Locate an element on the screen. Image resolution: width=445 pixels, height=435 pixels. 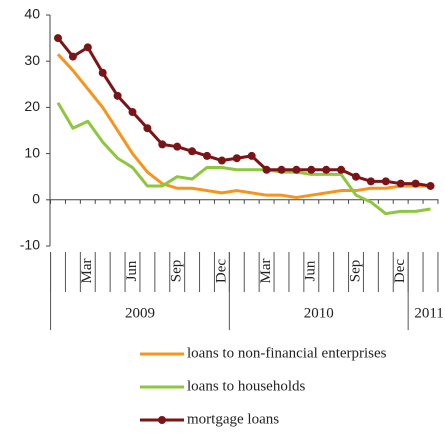
year-label: 2010 is located at coordinates (319, 313).